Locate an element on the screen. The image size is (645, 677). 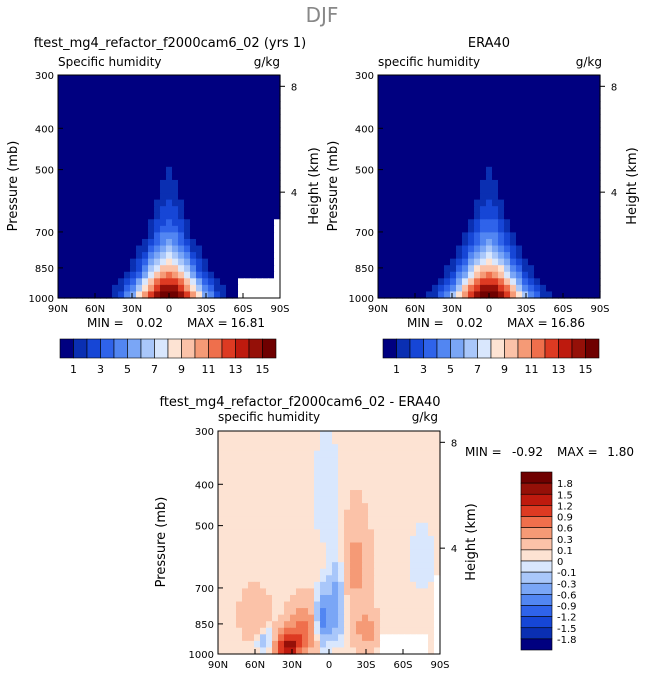
y2-tick-label: 4 is located at coordinates (454, 549).